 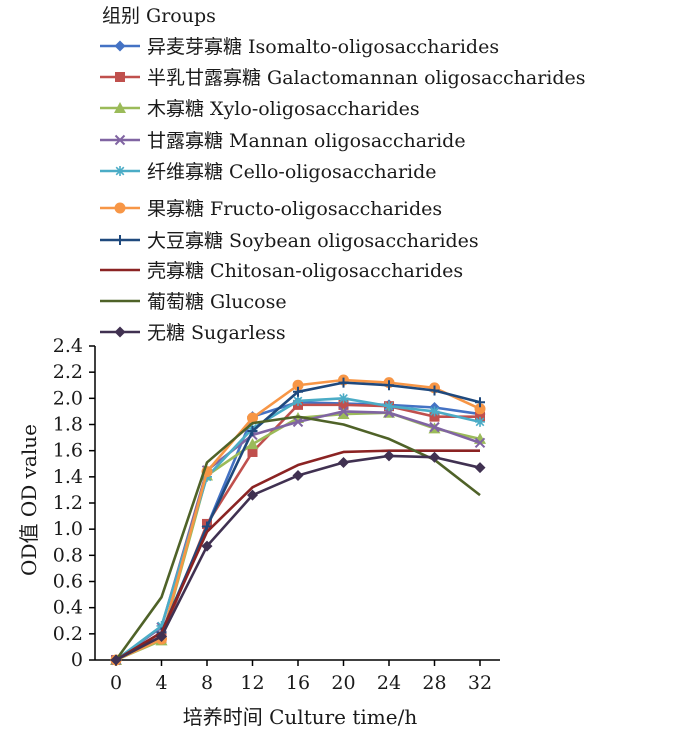 I want to click on legend-label: 无糖 Sugarless, so click(x=216, y=333).